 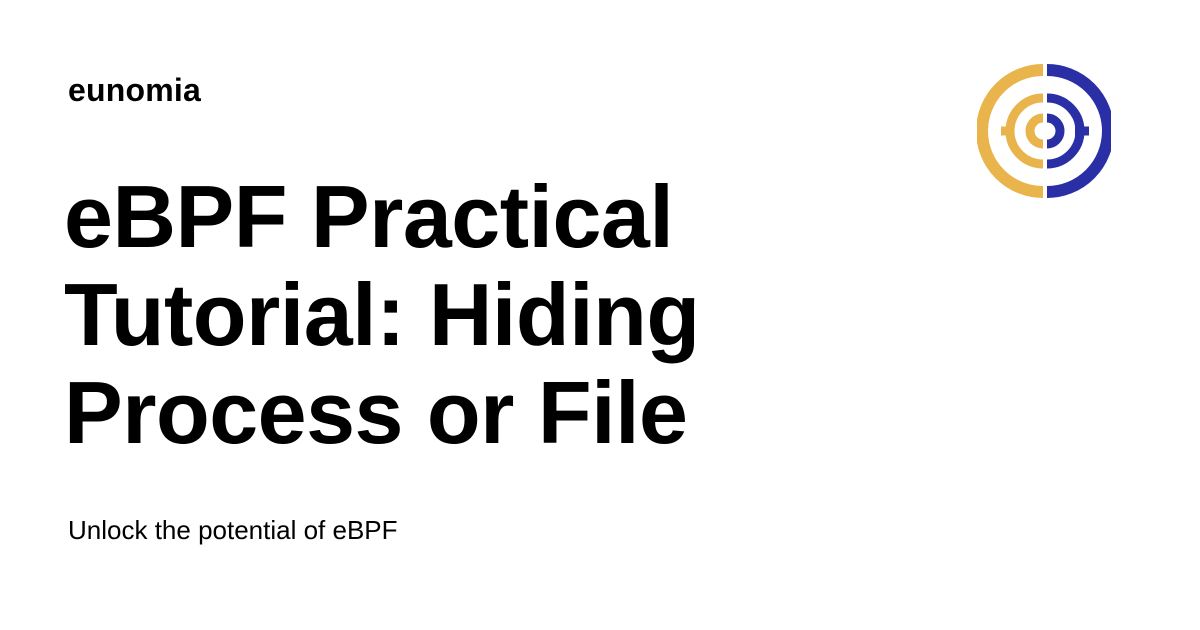 What do you see at coordinates (1010, 131) in the screenshot?
I see `logo-left-half` at bounding box center [1010, 131].